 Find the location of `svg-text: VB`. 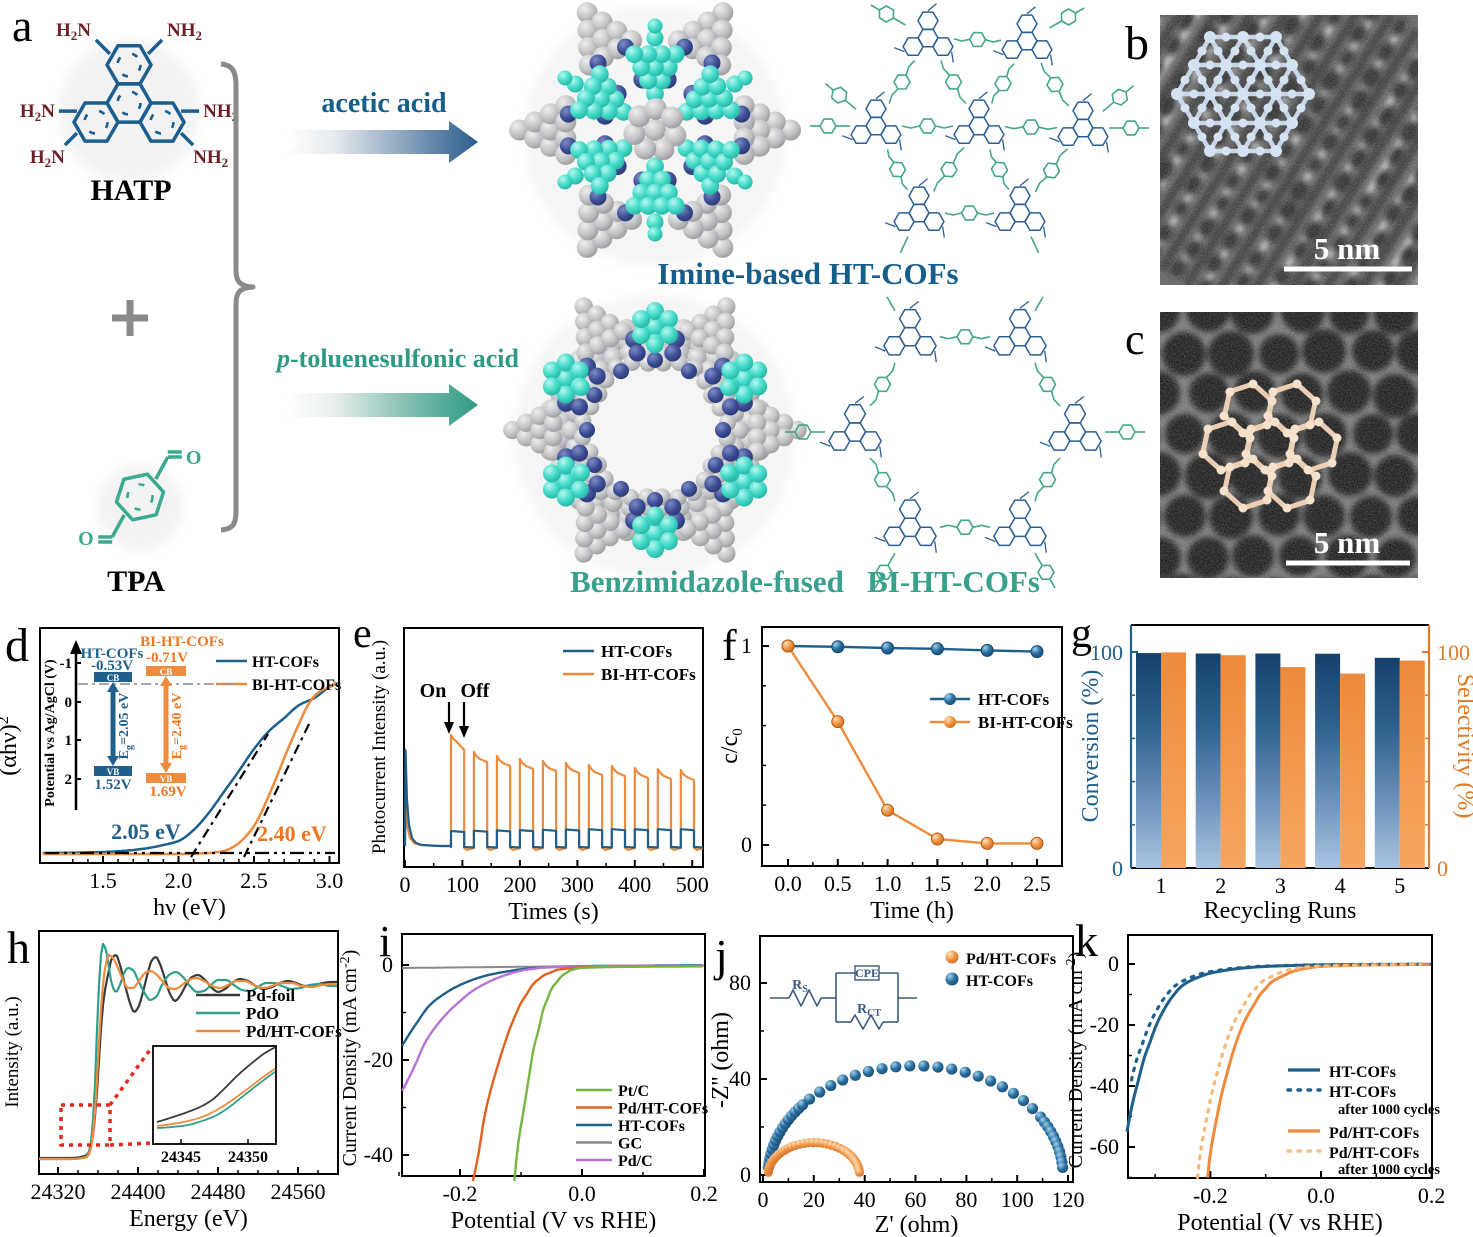

svg-text: VB is located at coordinates (166, 779).